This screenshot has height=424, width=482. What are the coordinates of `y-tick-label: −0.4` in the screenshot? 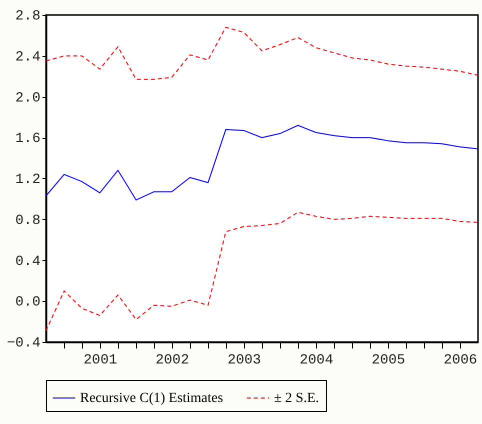 It's located at (23, 344).